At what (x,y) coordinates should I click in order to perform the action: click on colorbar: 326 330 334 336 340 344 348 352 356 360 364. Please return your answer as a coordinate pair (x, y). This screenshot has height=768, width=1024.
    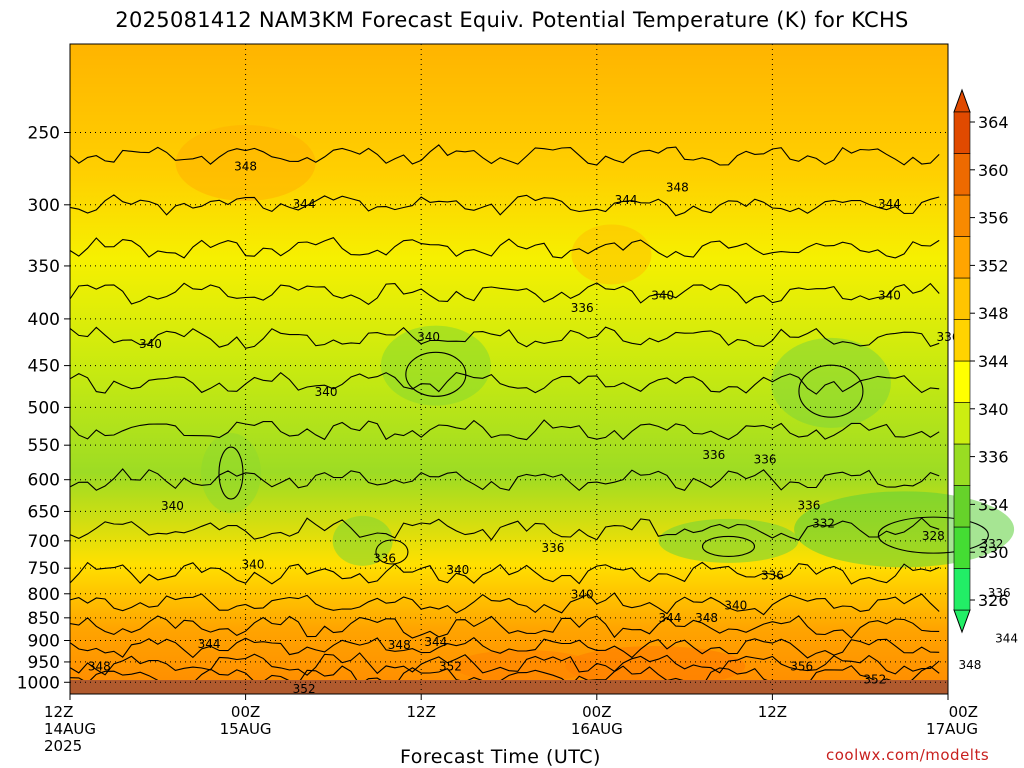
    Looking at the image, I should click on (981, 361).